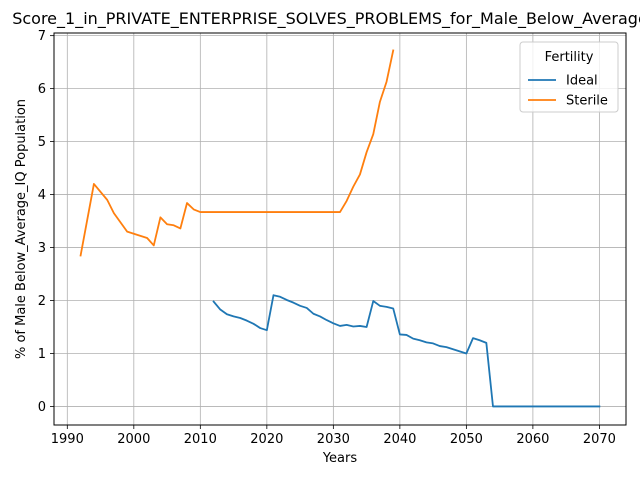 This screenshot has height=480, width=640. I want to click on series-line-ideal, so click(406, 351).